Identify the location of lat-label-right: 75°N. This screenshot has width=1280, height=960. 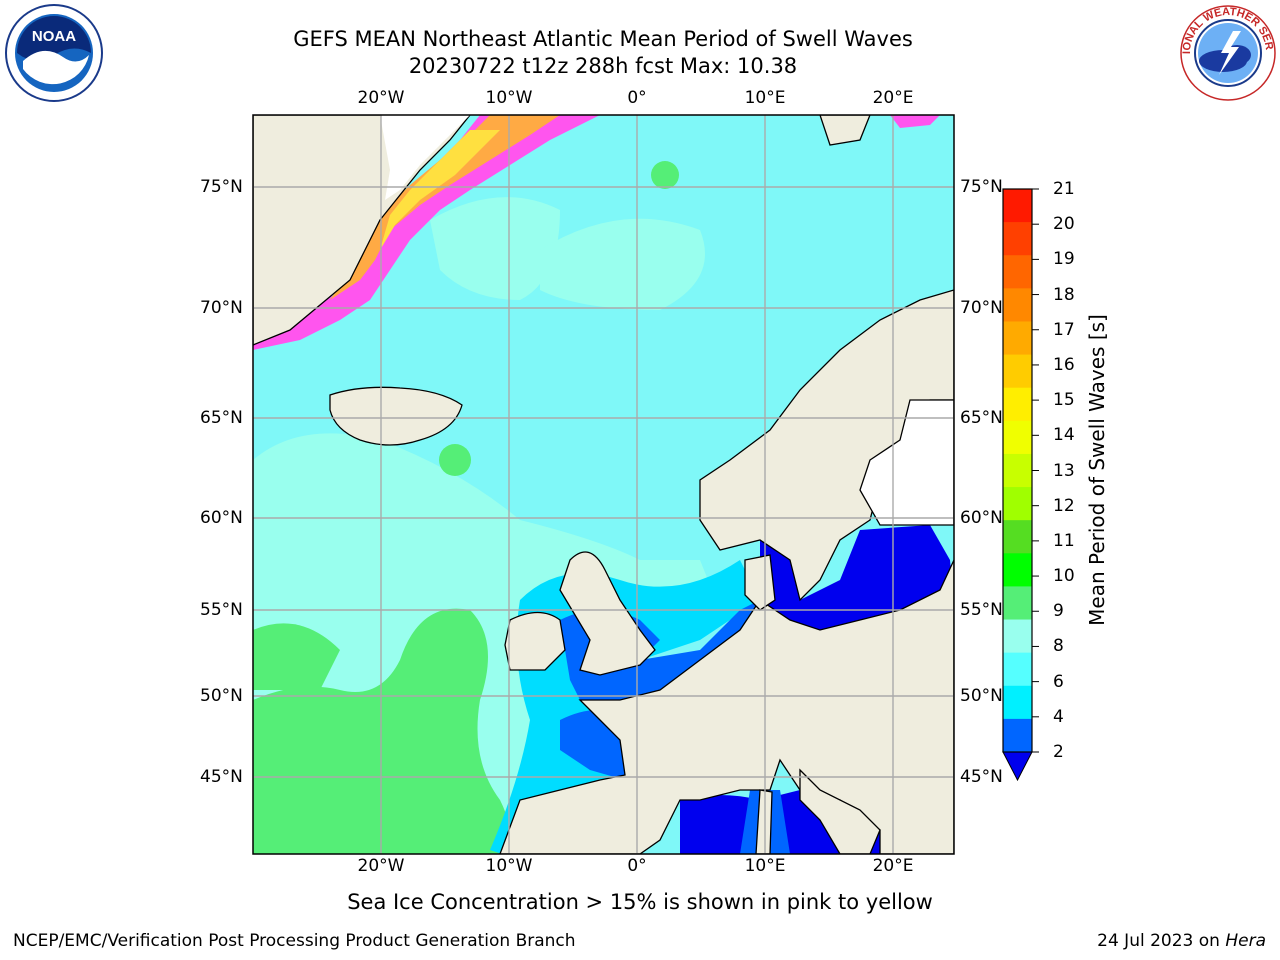
(981, 187).